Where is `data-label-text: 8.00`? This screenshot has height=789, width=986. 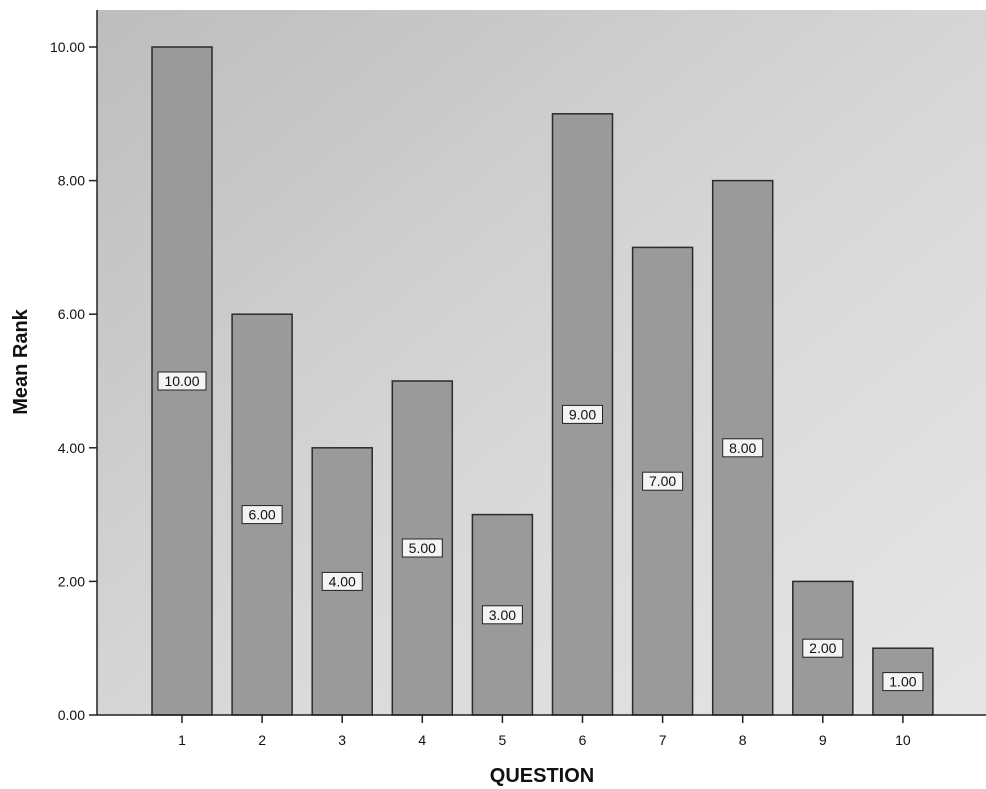
data-label-text: 8.00 is located at coordinates (742, 448).